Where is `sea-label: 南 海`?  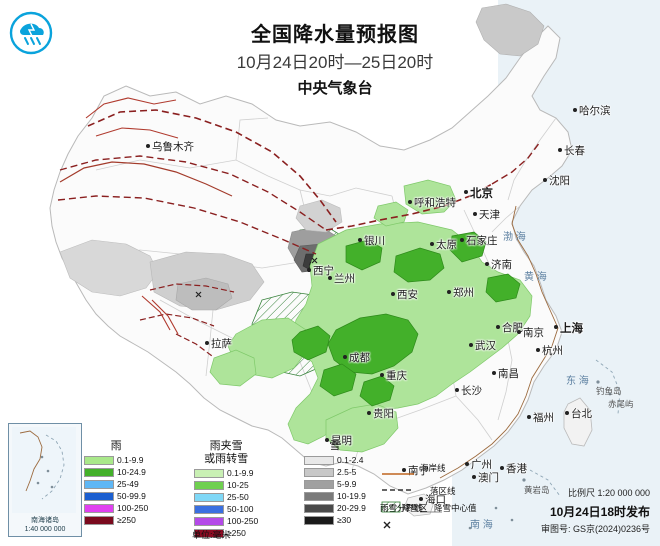 sea-label: 南 海 is located at coordinates (481, 525).